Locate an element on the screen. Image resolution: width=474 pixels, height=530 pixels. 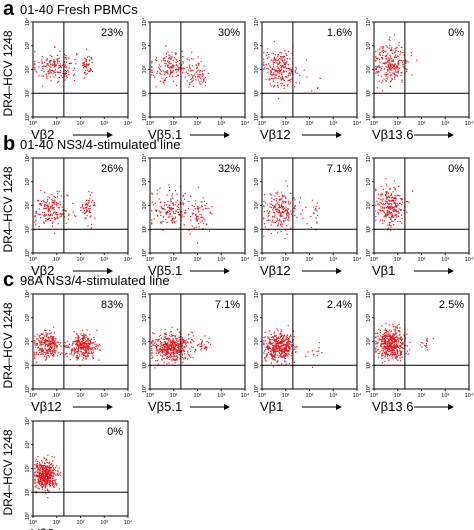
percent-label: 0% is located at coordinates (115, 432).